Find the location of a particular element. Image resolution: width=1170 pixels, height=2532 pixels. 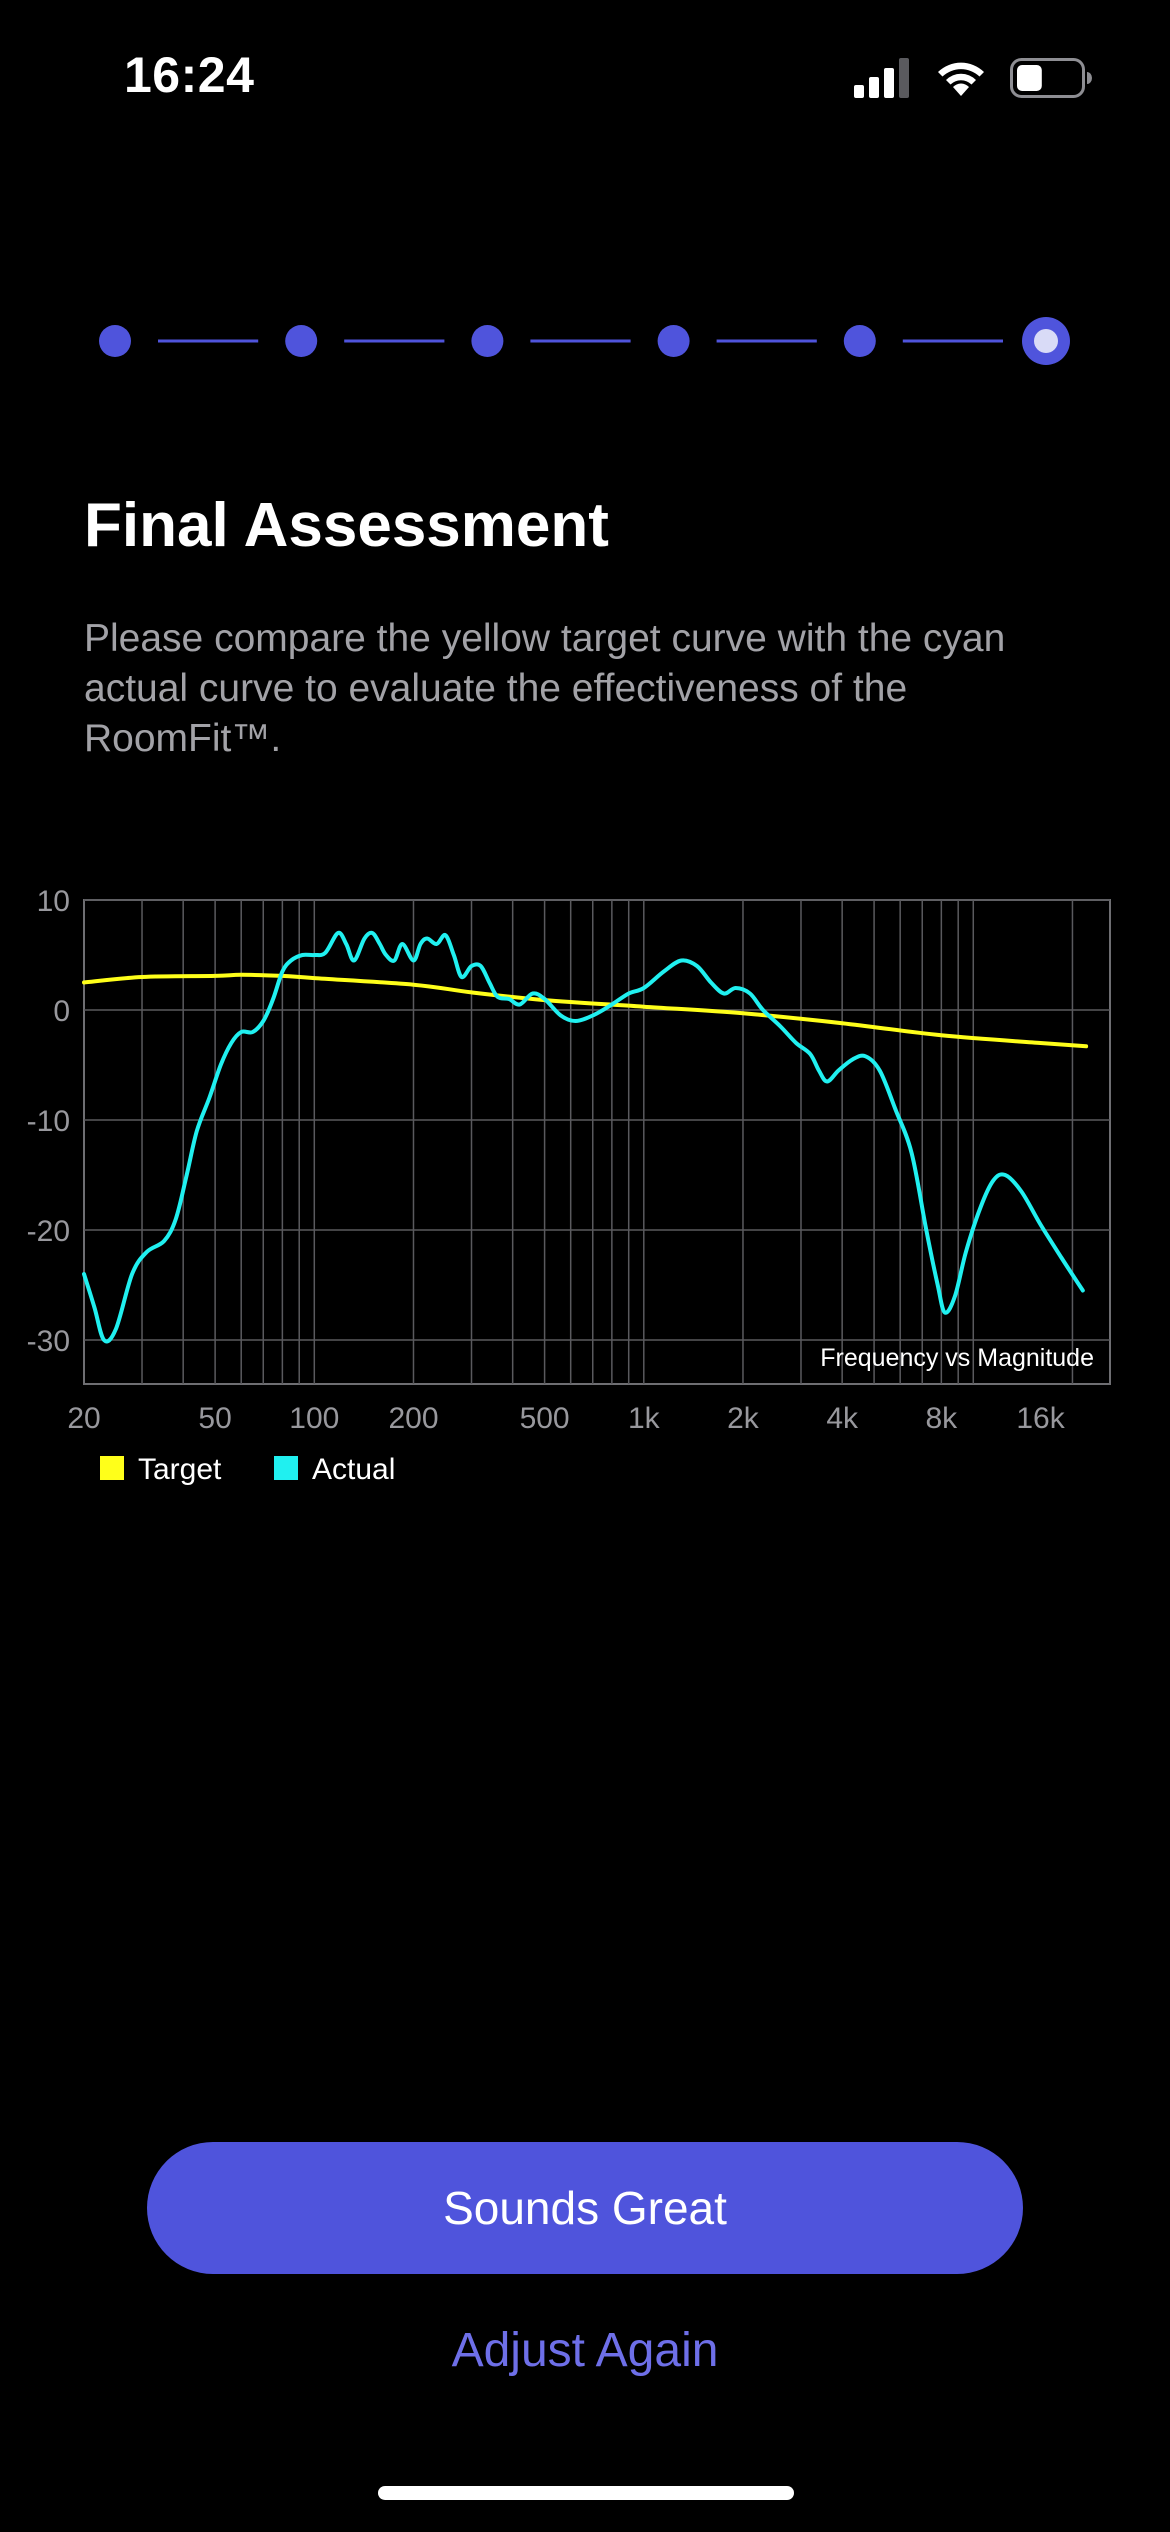

x-tick-label: 100 is located at coordinates (314, 1418).